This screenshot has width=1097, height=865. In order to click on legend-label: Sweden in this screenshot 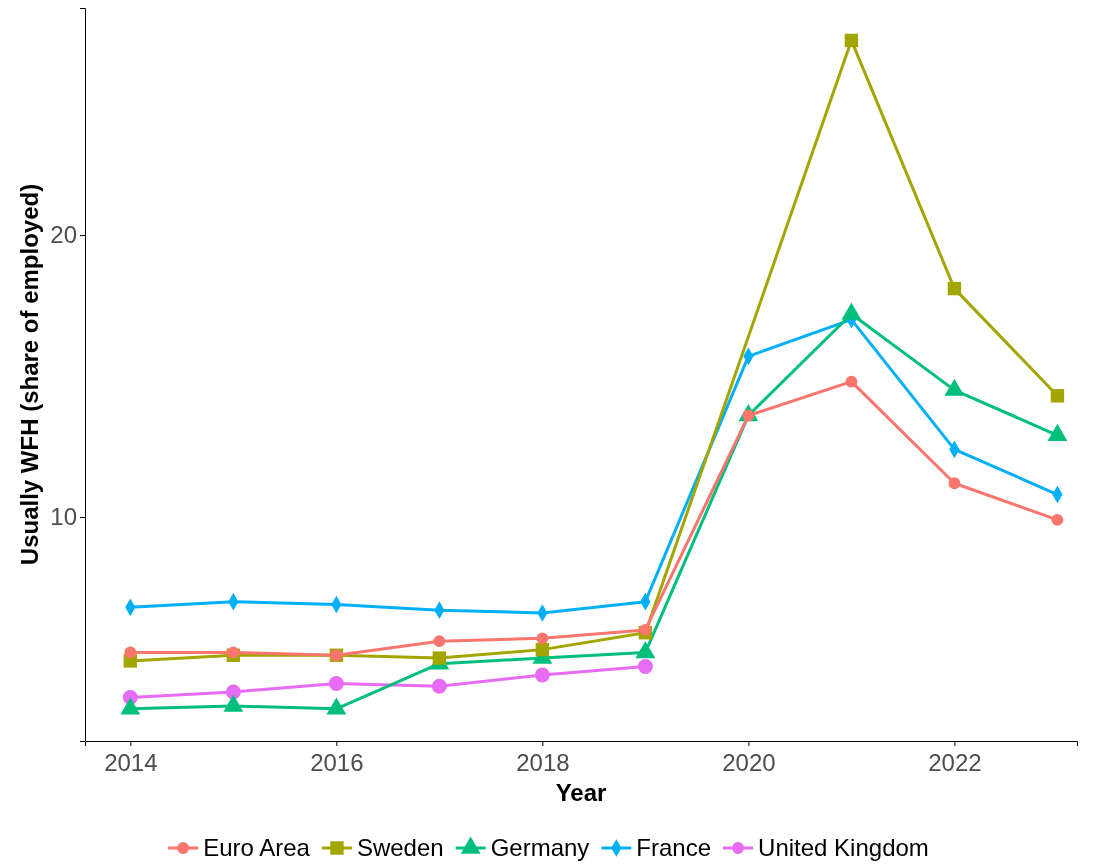, I will do `click(400, 848)`.